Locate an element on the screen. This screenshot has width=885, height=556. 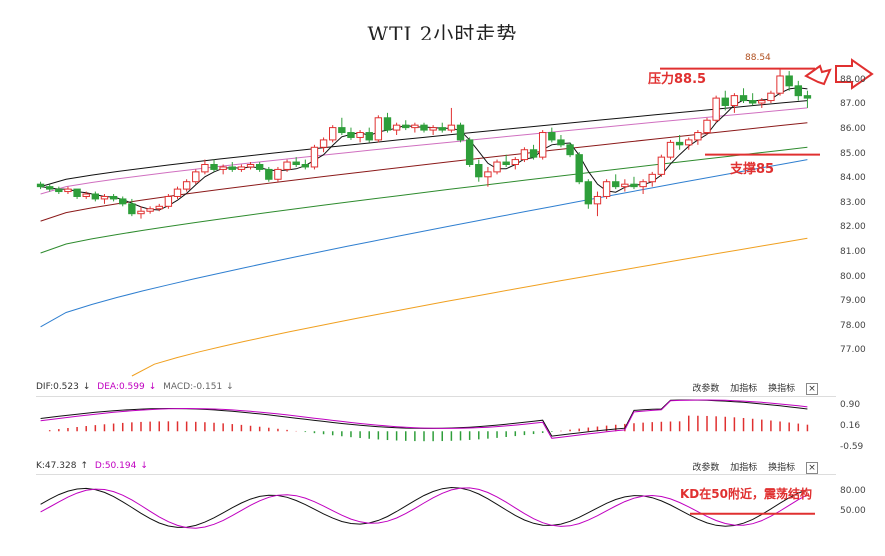
price-axis-tick: 79.00 is located at coordinates (853, 301).